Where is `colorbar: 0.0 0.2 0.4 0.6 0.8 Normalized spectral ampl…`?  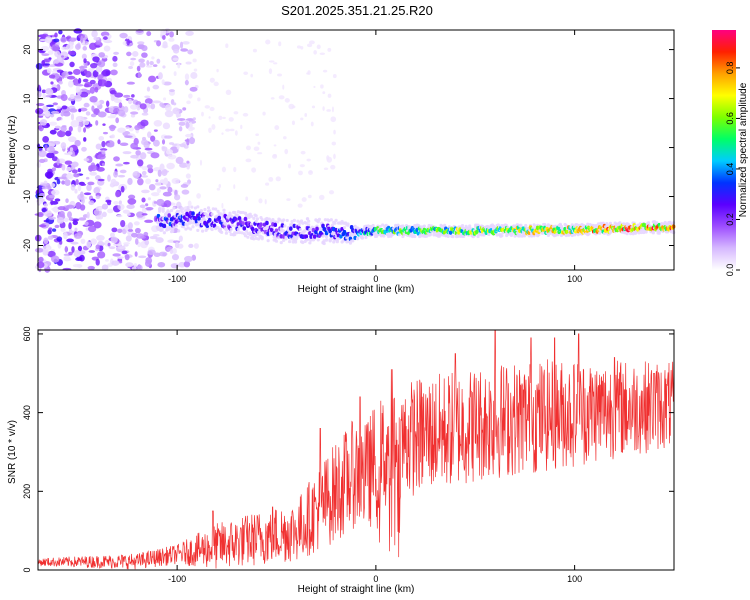
colorbar: 0.0 0.2 0.4 0.6 0.8 Normalized spectral ampl… is located at coordinates (730, 153).